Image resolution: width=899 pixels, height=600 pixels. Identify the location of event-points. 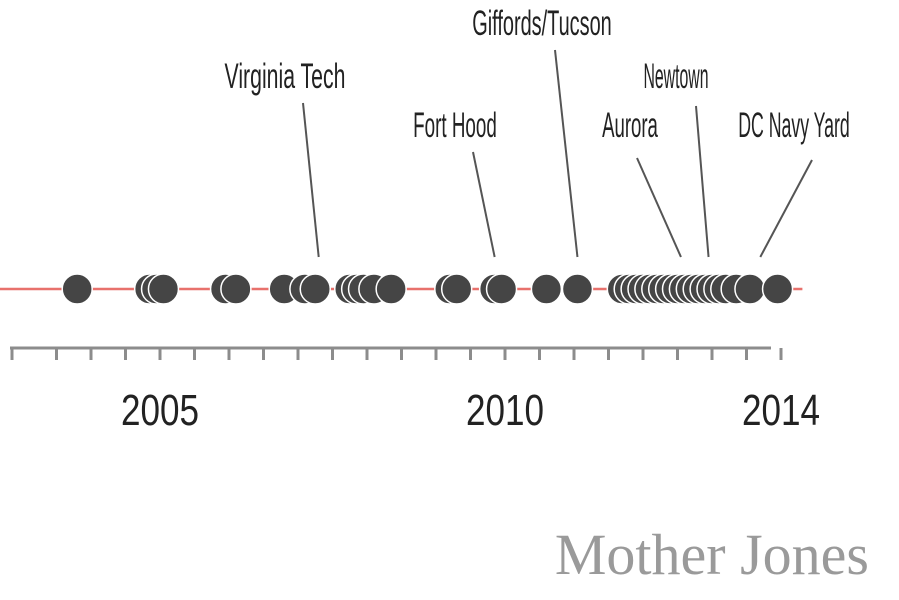
(427, 289).